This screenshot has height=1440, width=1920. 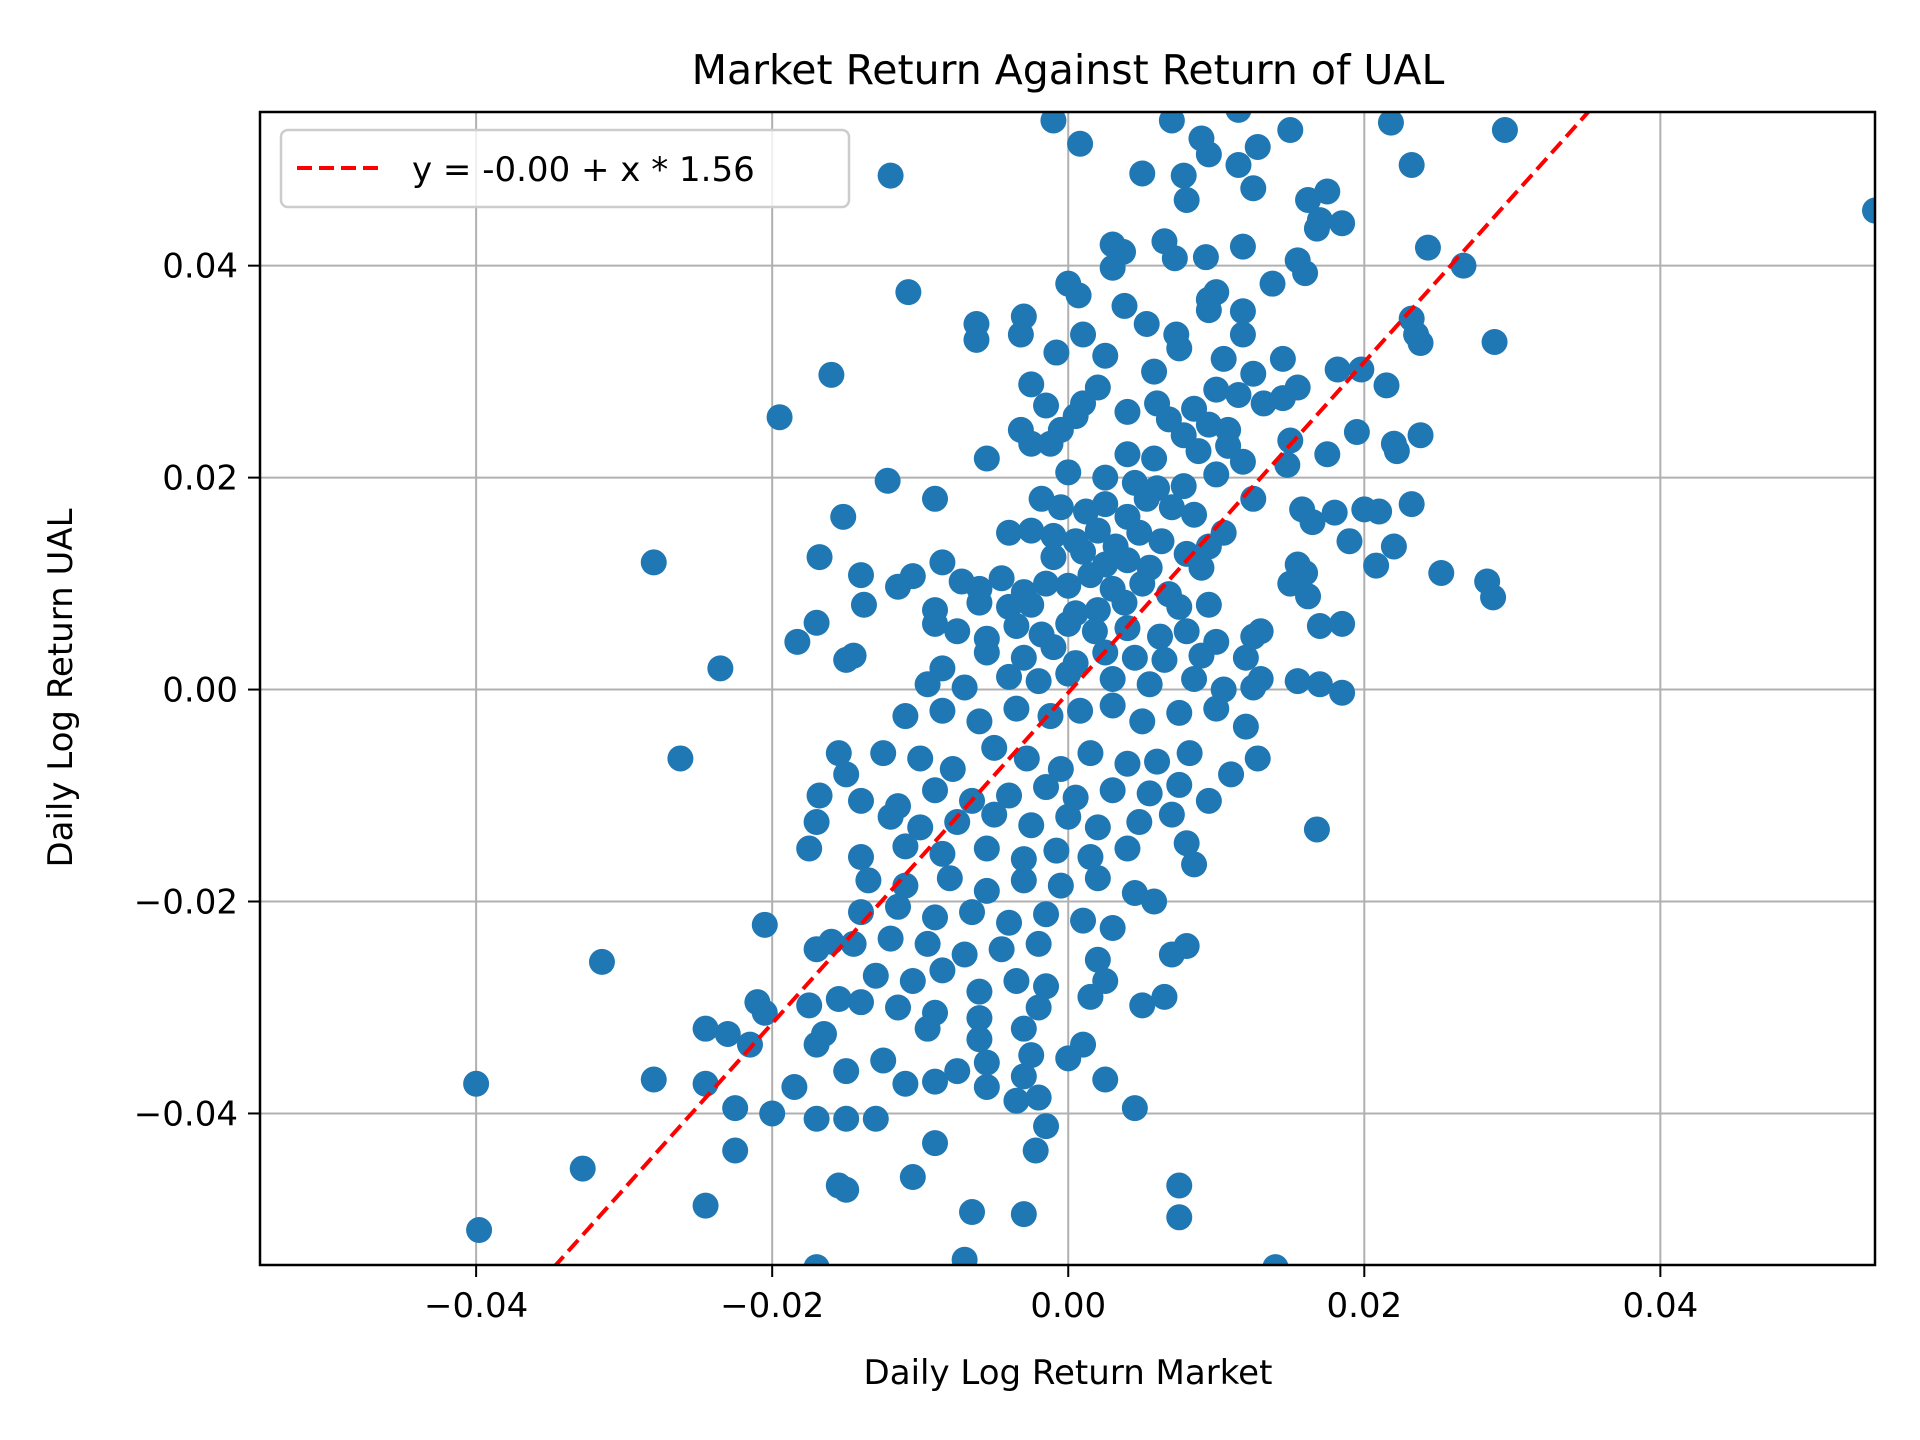 What do you see at coordinates (1068, 1373) in the screenshot?
I see `x-axis-label: Daily Log Return Market` at bounding box center [1068, 1373].